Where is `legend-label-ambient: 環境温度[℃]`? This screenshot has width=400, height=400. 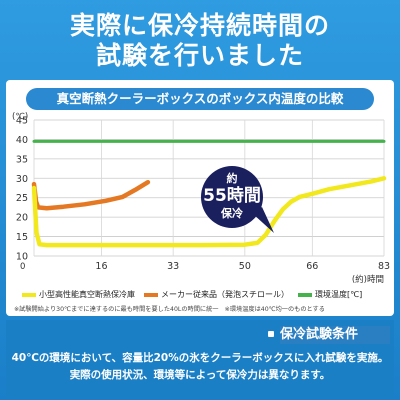 legend-label-ambient: 環境温度[℃] is located at coordinates (339, 294).